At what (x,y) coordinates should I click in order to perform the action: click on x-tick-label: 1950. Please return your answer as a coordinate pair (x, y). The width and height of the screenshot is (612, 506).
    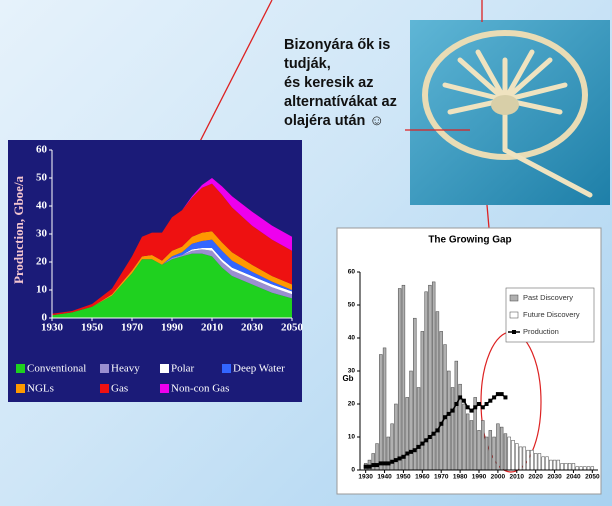
    Looking at the image, I should click on (403, 477).